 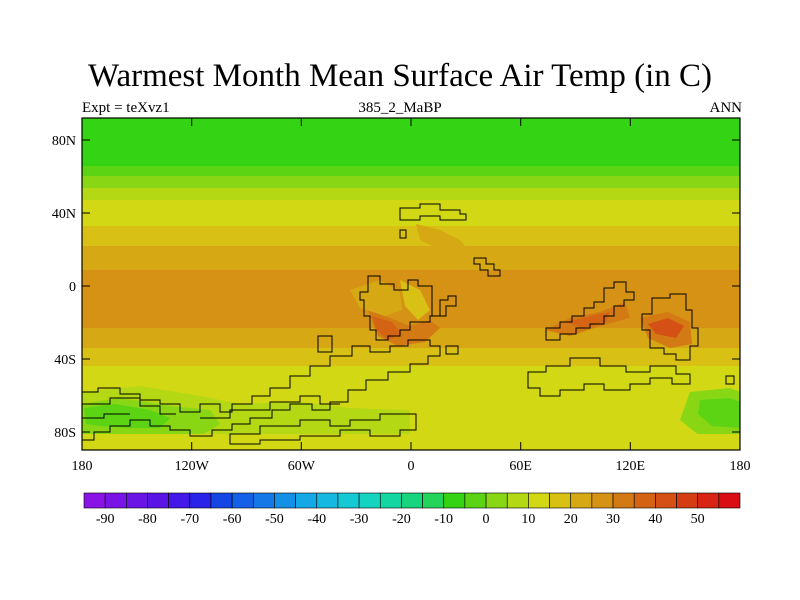 What do you see at coordinates (64, 287) in the screenshot?
I see `lat-tick-labels: 80N 40N 0 40S 80S` at bounding box center [64, 287].